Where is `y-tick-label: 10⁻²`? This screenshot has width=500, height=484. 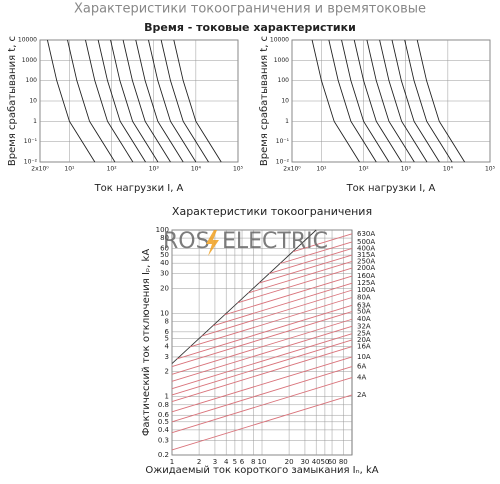
y-tick-label: 10⁻² is located at coordinates (283, 162).